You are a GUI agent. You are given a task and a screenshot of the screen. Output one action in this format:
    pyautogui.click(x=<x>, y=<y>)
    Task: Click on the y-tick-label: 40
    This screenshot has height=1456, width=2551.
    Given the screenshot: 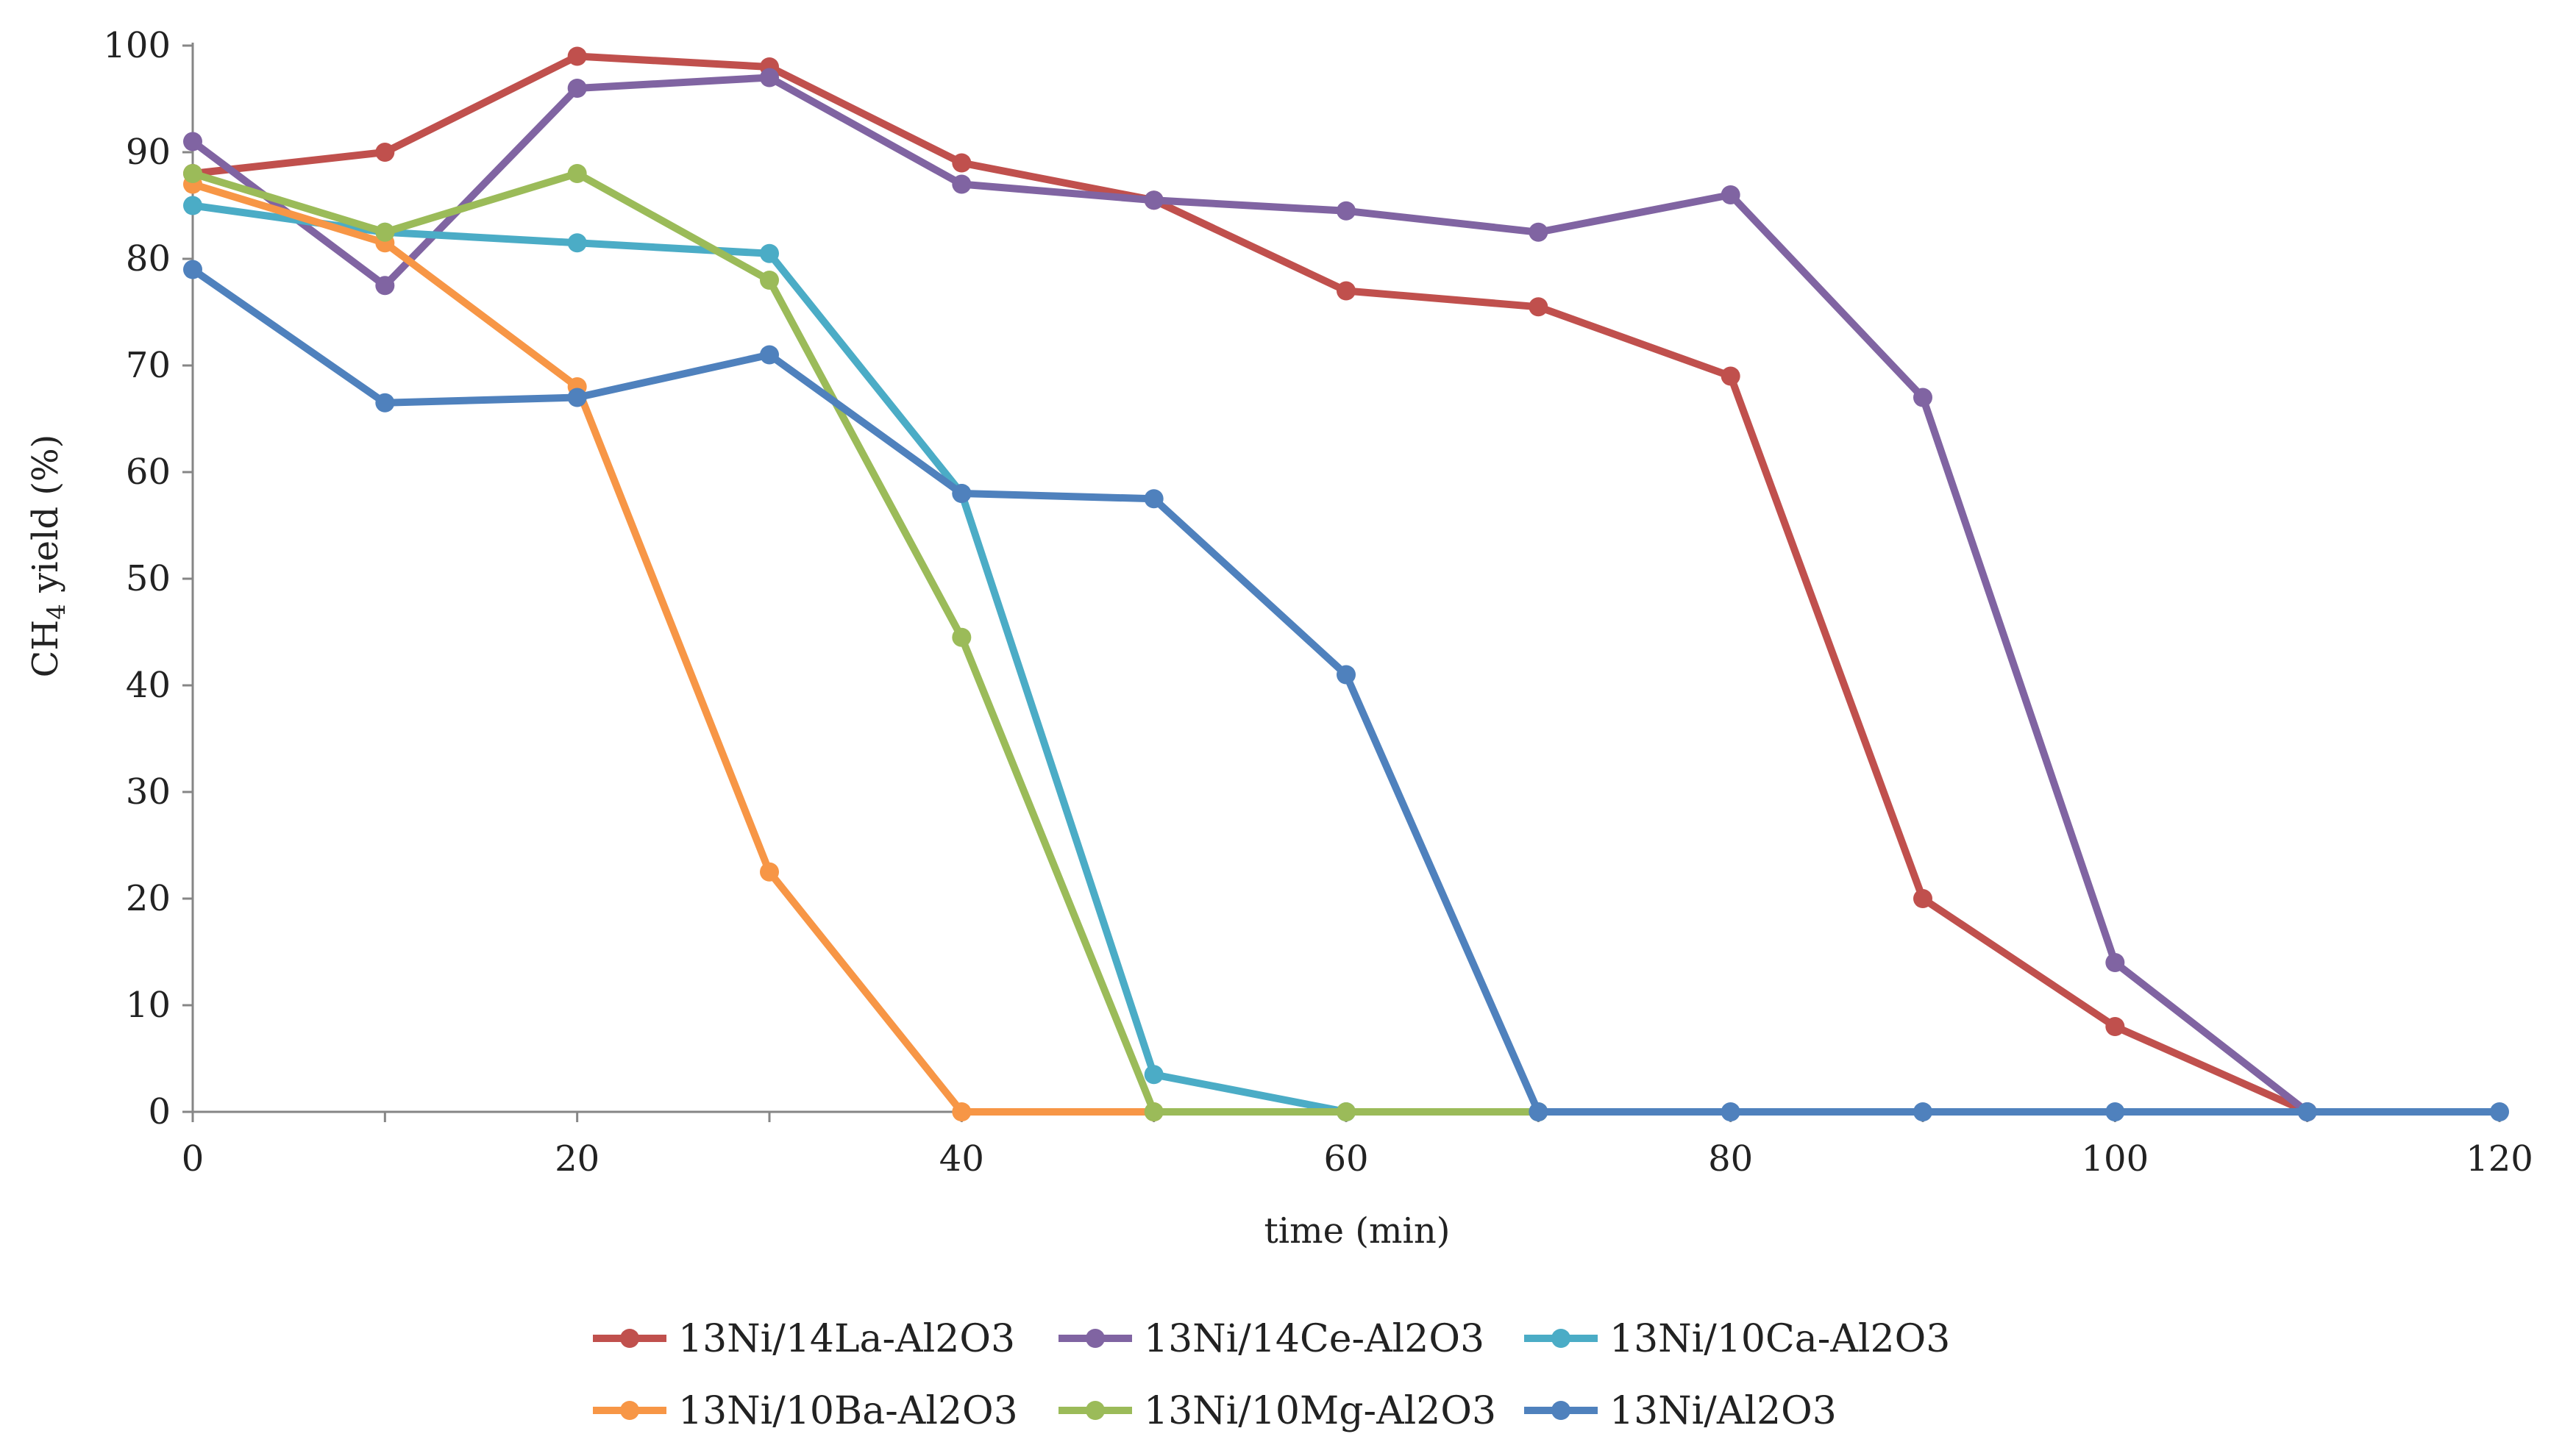 What is the action you would take?
    pyautogui.click(x=148, y=685)
    